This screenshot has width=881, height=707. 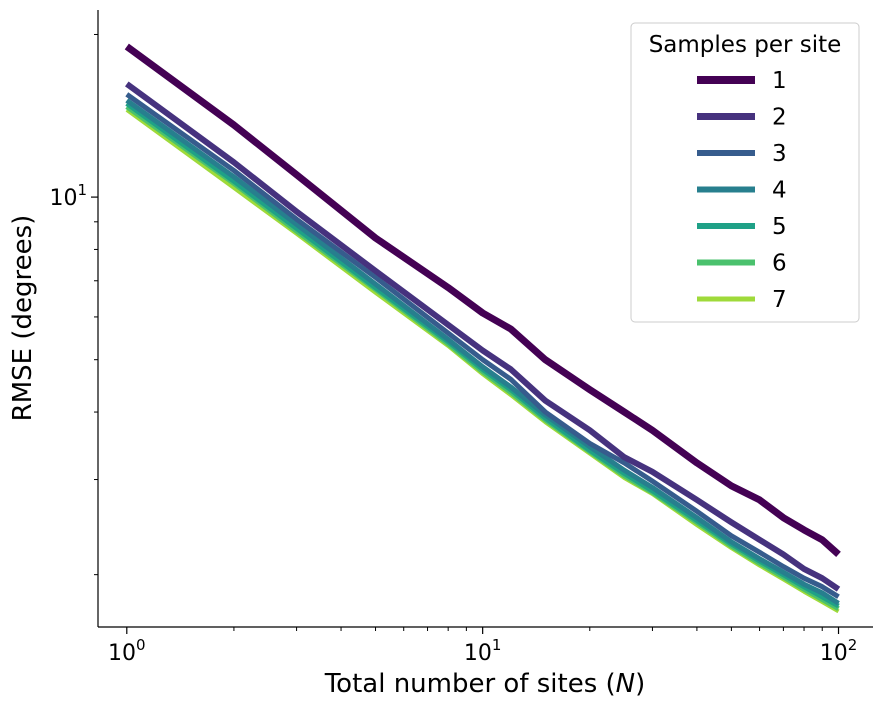 What do you see at coordinates (745, 45) in the screenshot?
I see `legend-title: Samples per site` at bounding box center [745, 45].